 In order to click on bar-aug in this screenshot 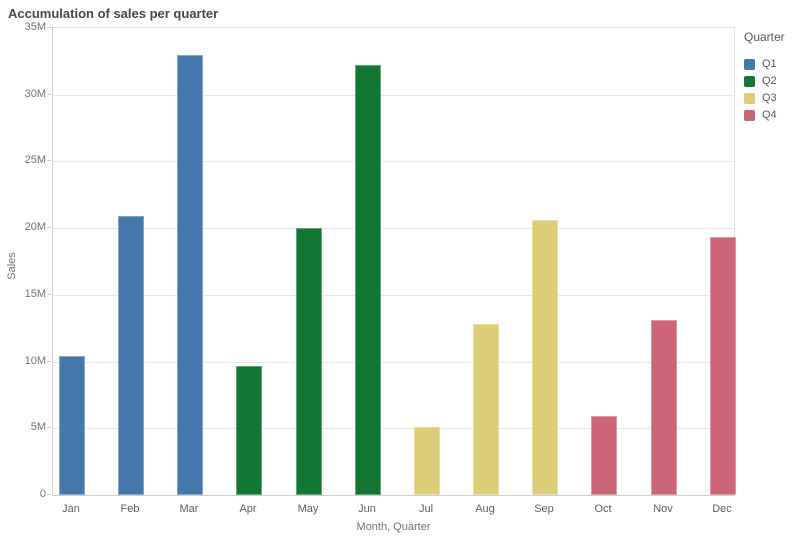, I will do `click(486, 409)`.